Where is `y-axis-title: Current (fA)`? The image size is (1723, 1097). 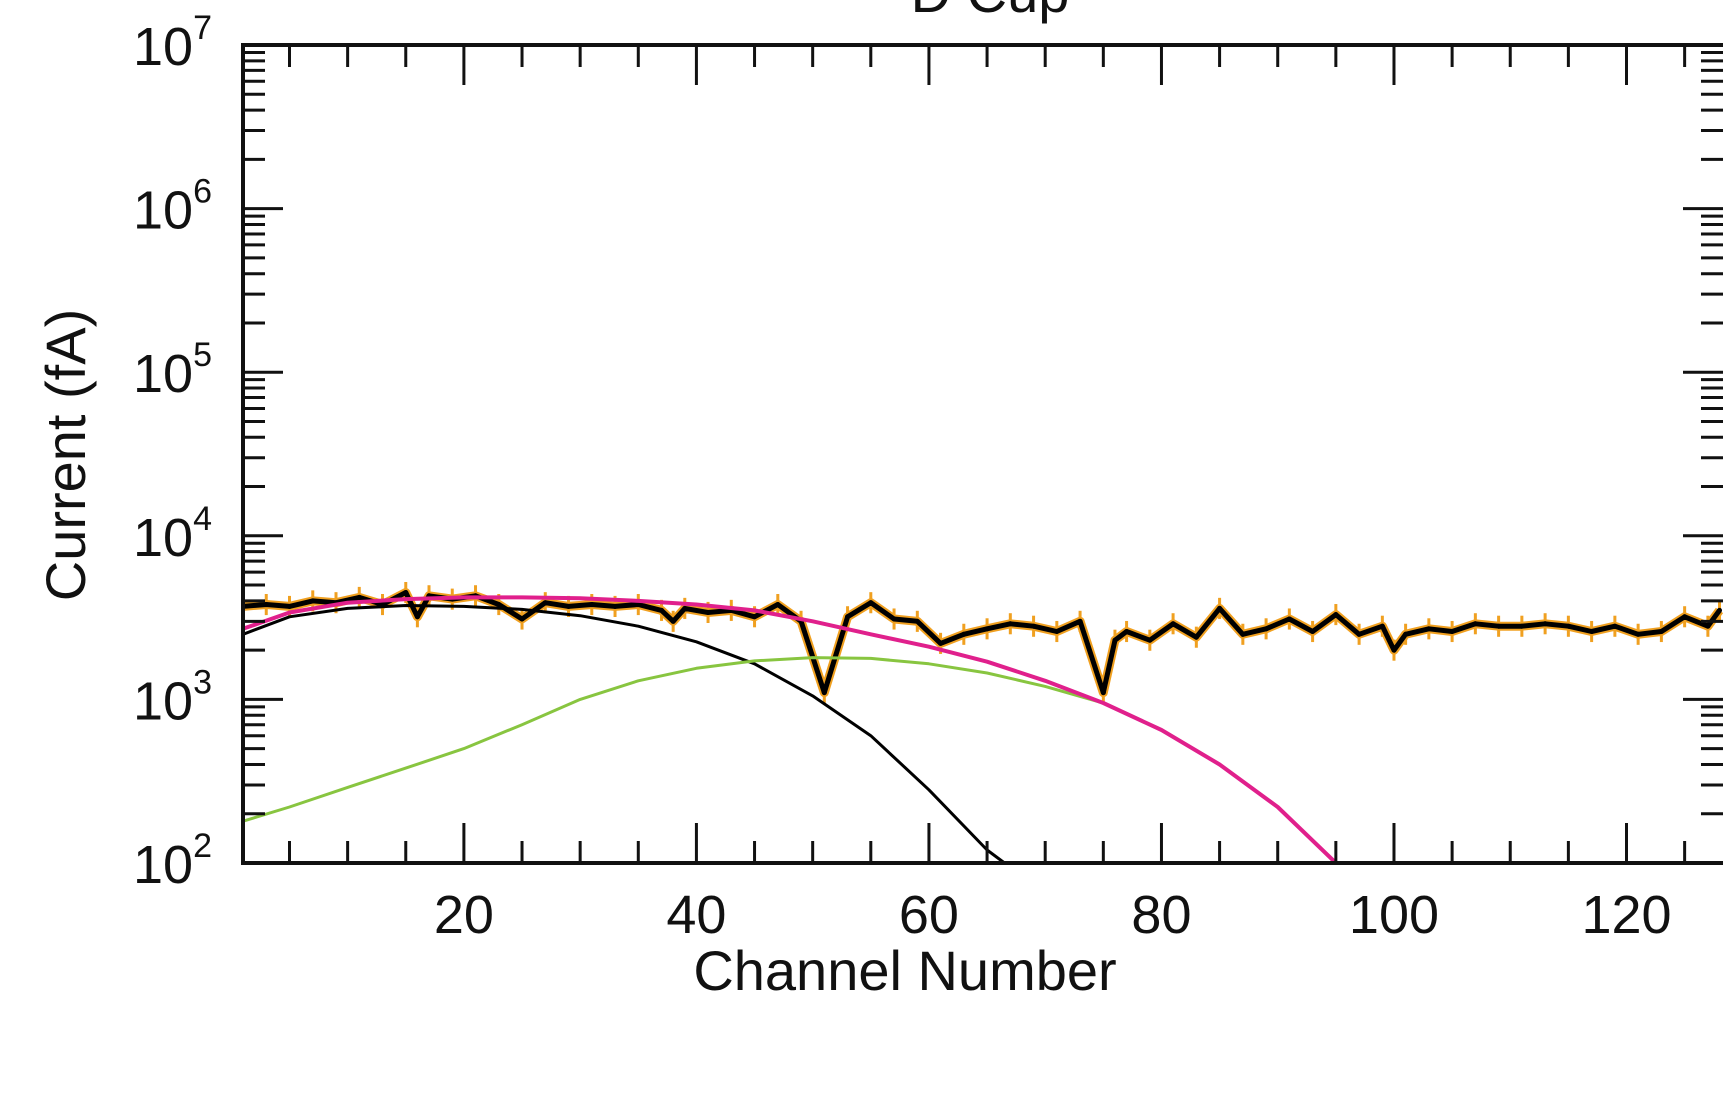
y-axis-title: Current (fA) is located at coordinates (65, 455).